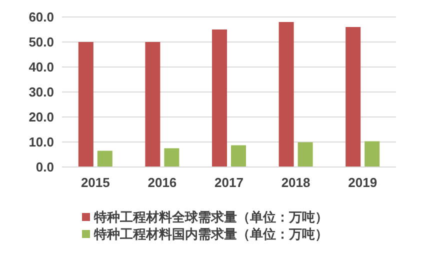  Describe the element at coordinates (45, 167) in the screenshot. I see `y-tick-label: 0.0` at that location.